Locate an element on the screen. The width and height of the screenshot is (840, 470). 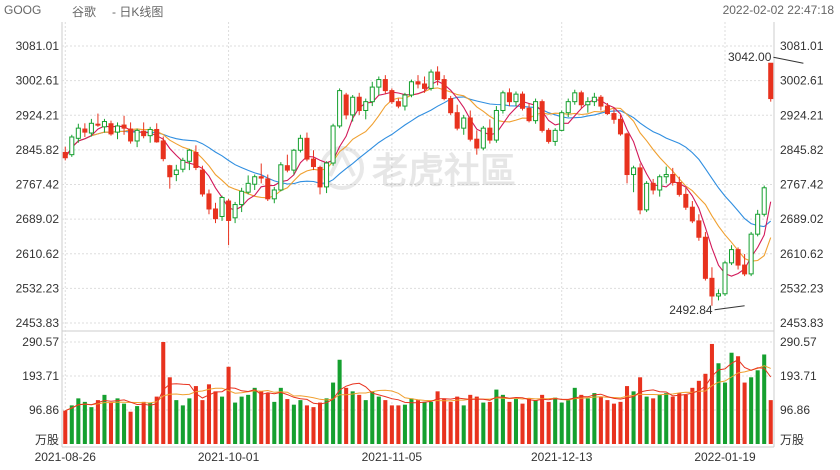
chart-header: GOOG 谷歌 - 日K线图 2022-02-02 22:47:18 is located at coordinates (420, 10).